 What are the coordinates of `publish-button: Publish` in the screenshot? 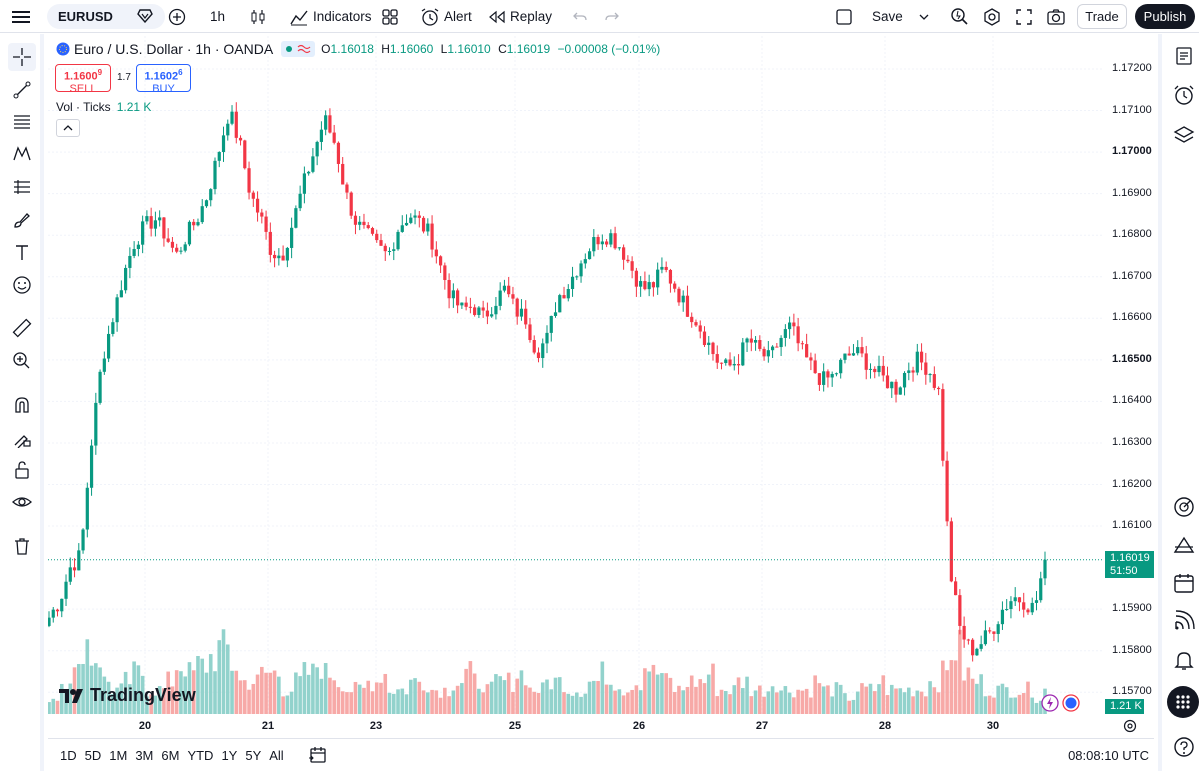 It's located at (1165, 16).